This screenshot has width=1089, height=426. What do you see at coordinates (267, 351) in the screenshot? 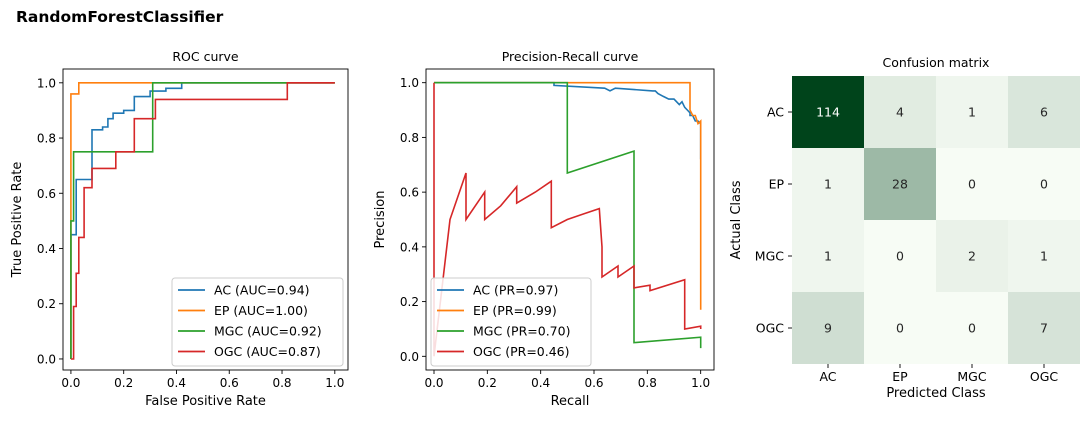
I see `legend-label-3: OGC (AUC=0.87)` at bounding box center [267, 351].